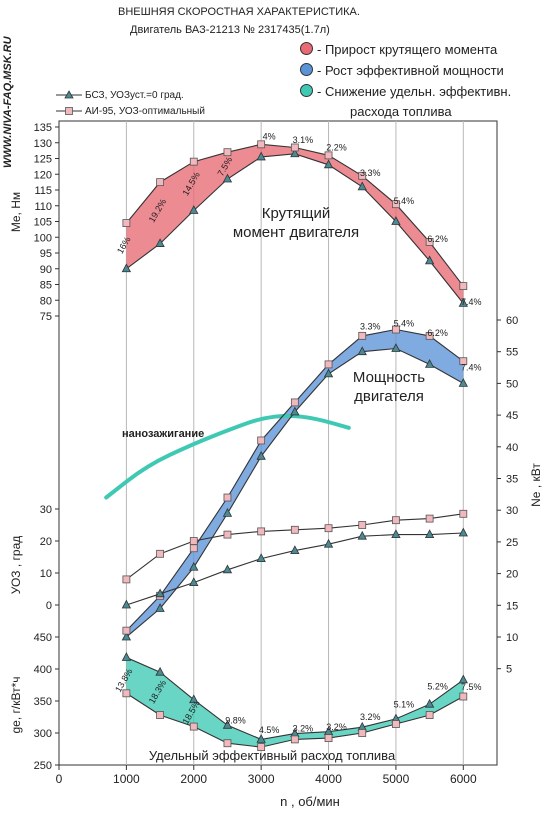  I want to click on power-y-tick-label: 20, so click(512, 575).